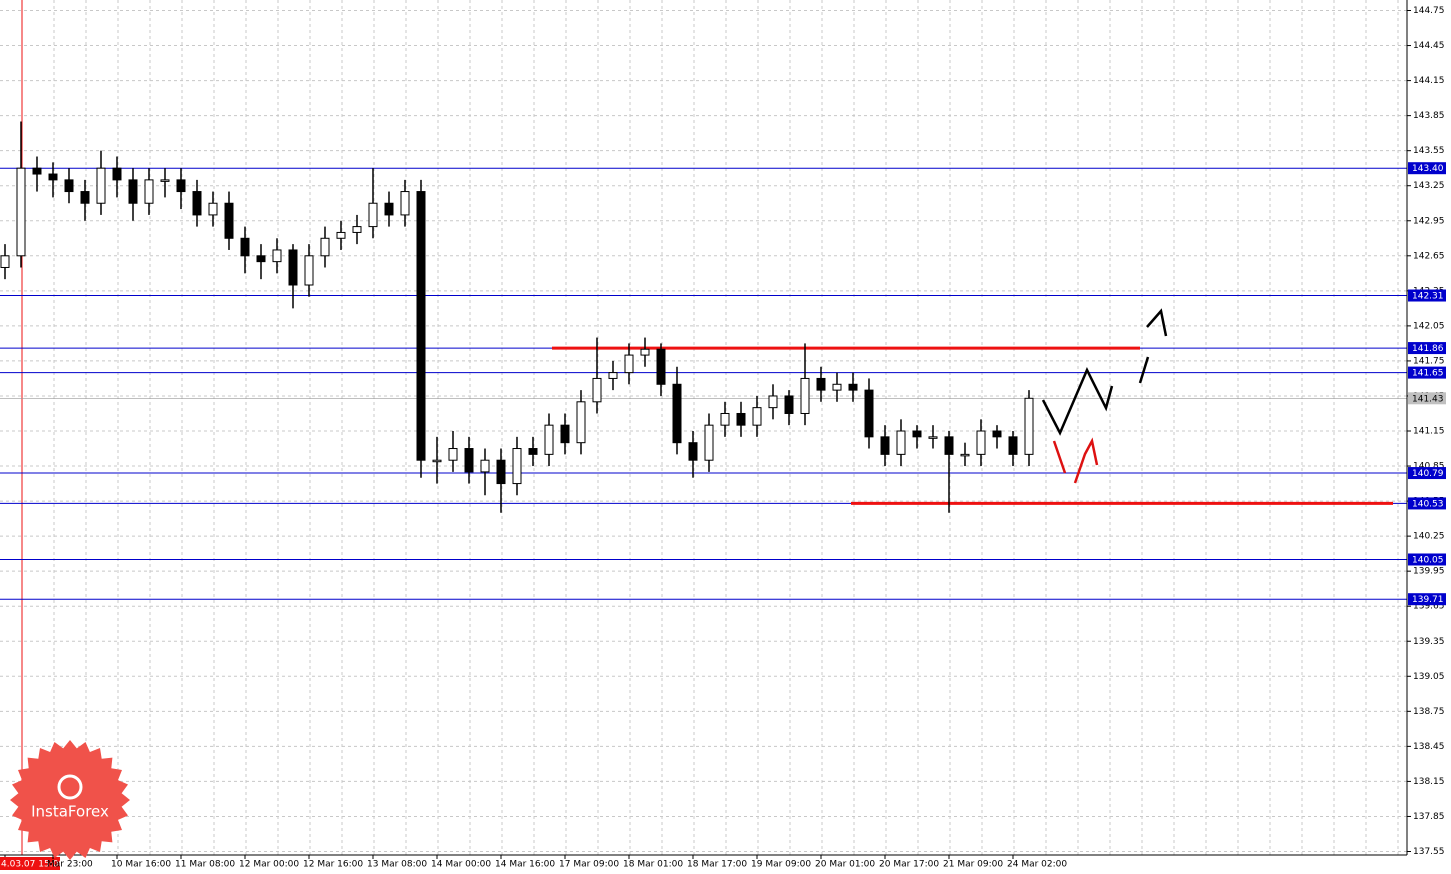  Describe the element at coordinates (1429, 11) in the screenshot. I see `y-tick-label: 144.75` at that location.